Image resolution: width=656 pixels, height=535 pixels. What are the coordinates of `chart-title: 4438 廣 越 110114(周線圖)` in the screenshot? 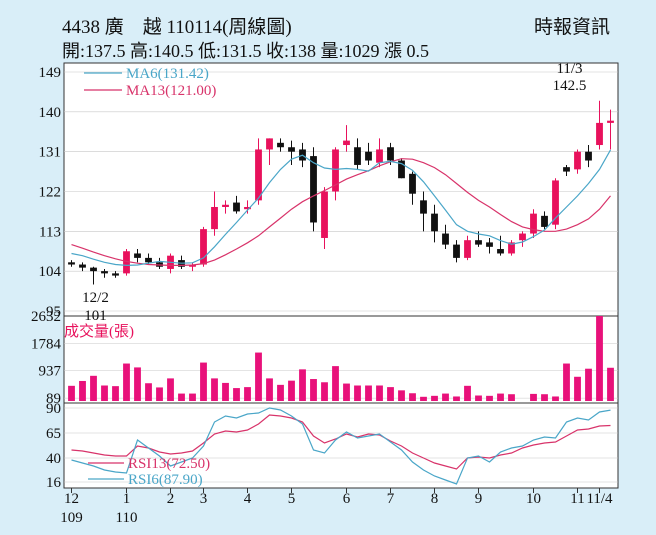 It's located at (177, 27).